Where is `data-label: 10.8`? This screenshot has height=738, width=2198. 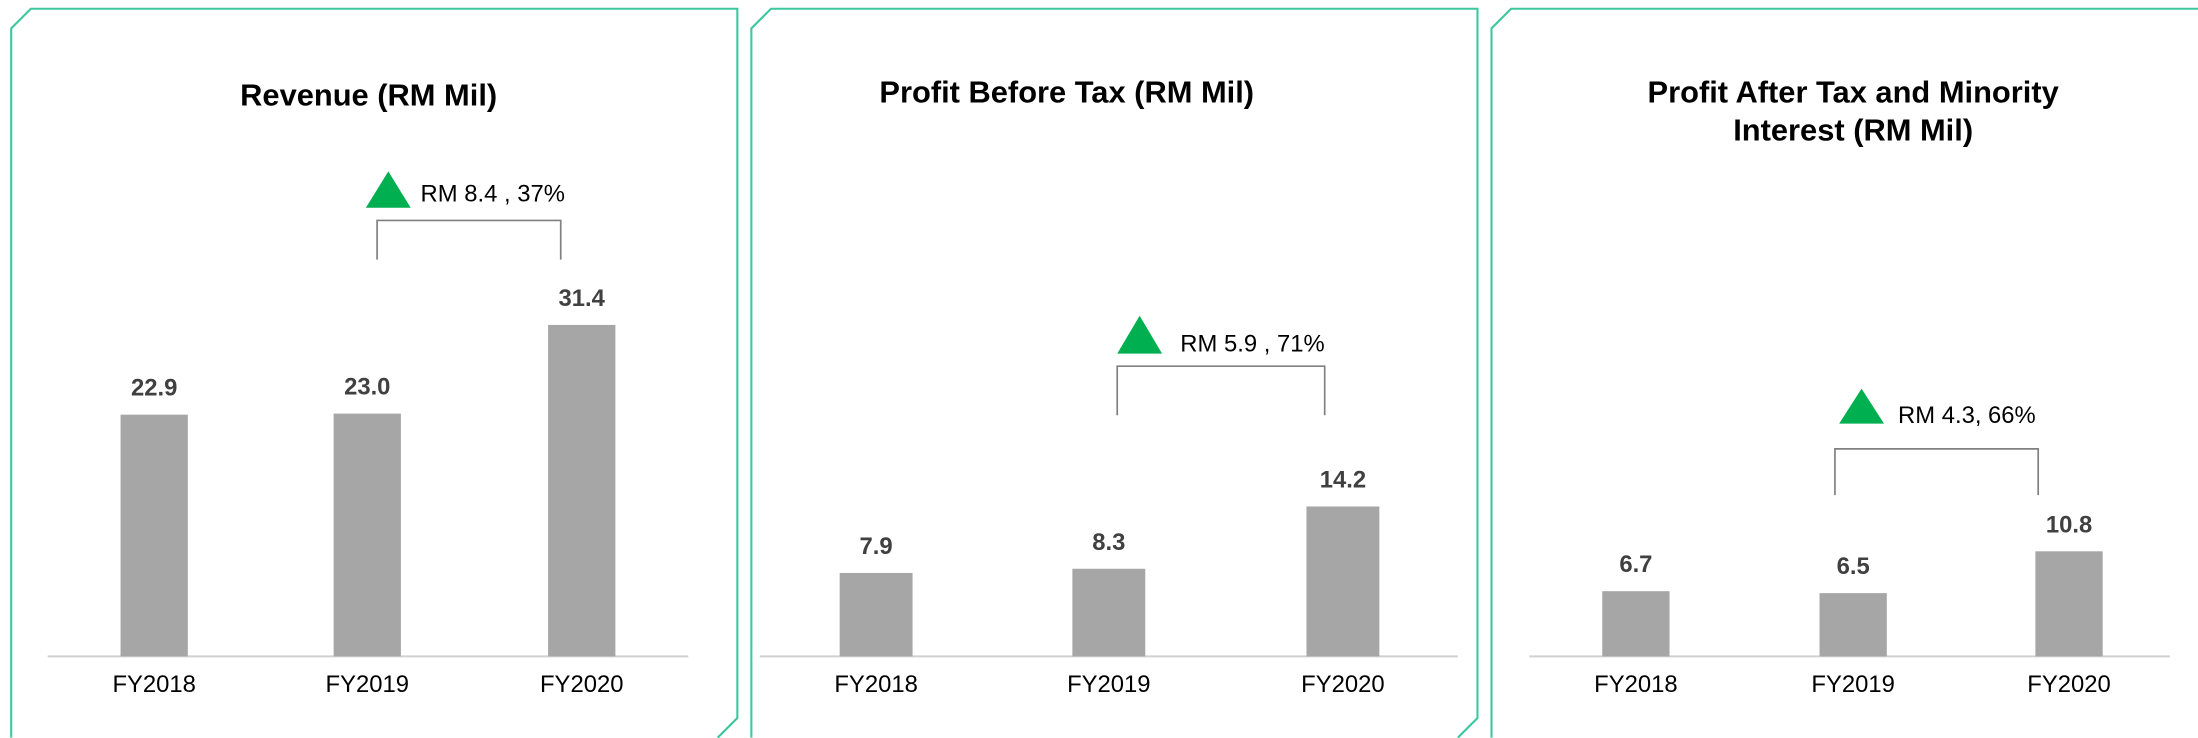
data-label: 10.8 is located at coordinates (2069, 524).